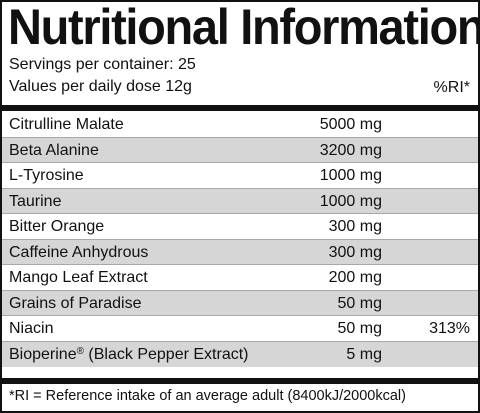  I want to click on ingredient-row: Citrulline Malate 5000 mg, so click(240, 125).